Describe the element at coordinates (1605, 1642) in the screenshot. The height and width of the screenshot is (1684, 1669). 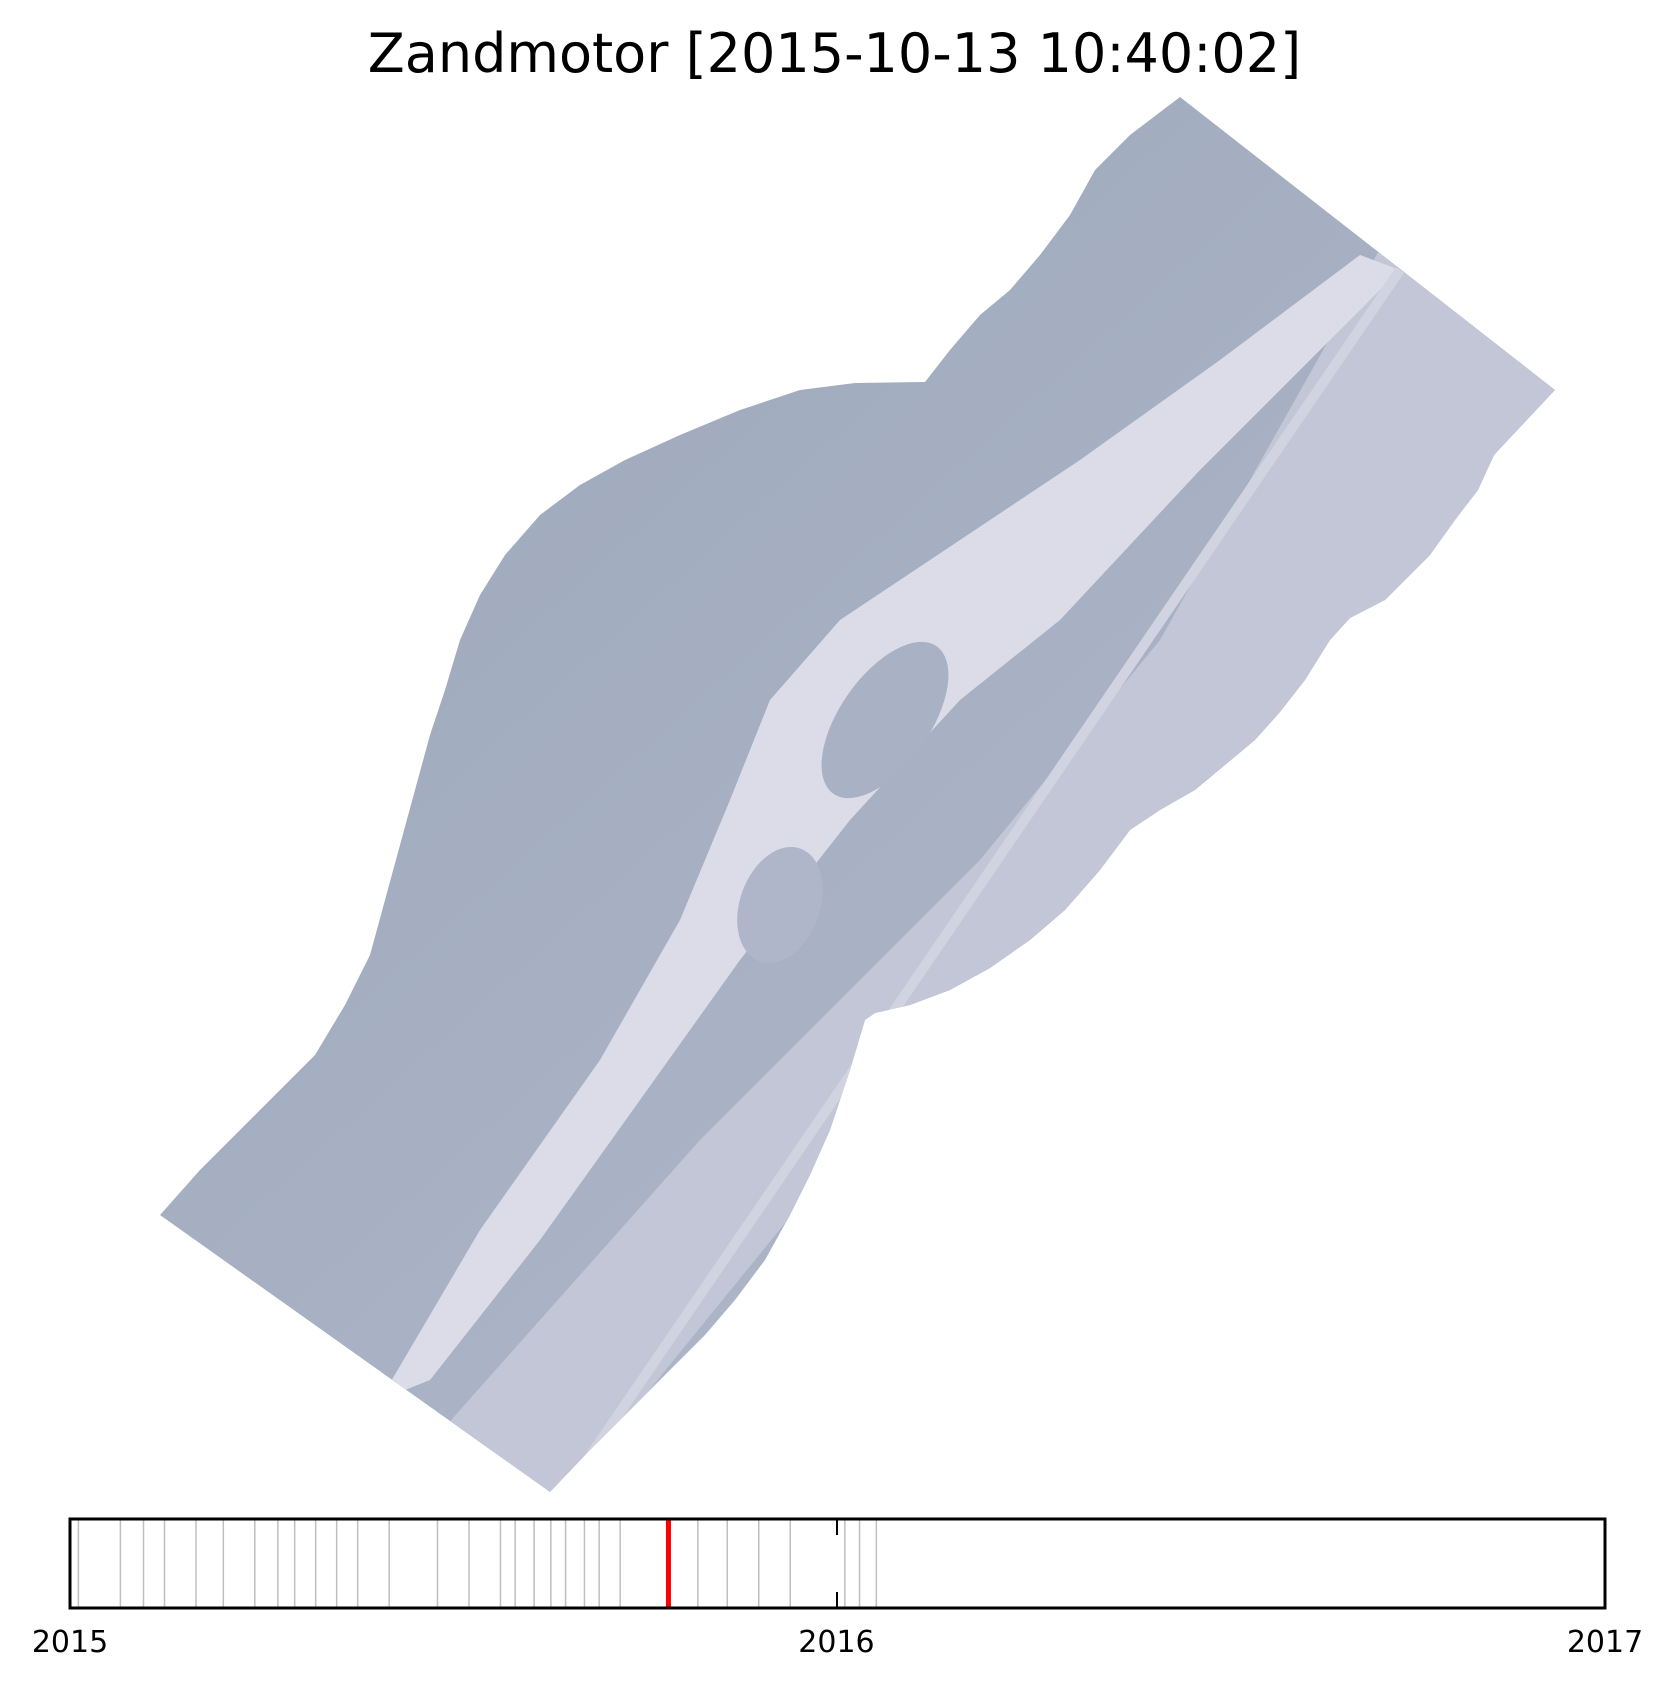
I see `year-tick-label: 2017` at that location.